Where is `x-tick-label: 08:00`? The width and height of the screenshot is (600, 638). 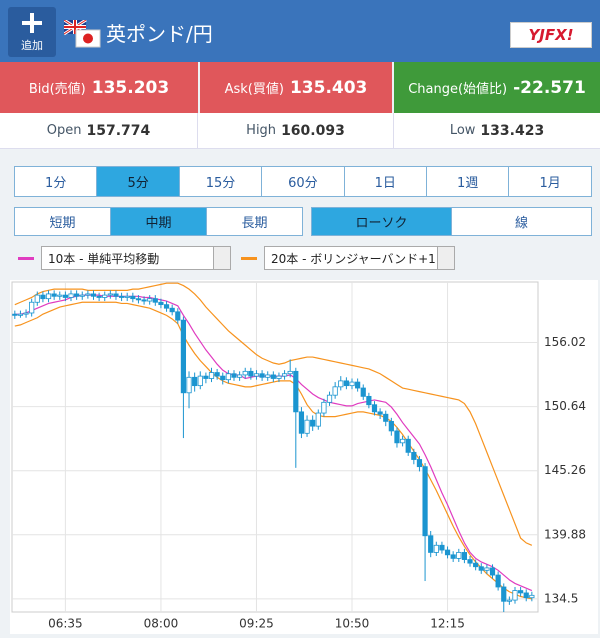
x-tick-label: 08:00 is located at coordinates (161, 624).